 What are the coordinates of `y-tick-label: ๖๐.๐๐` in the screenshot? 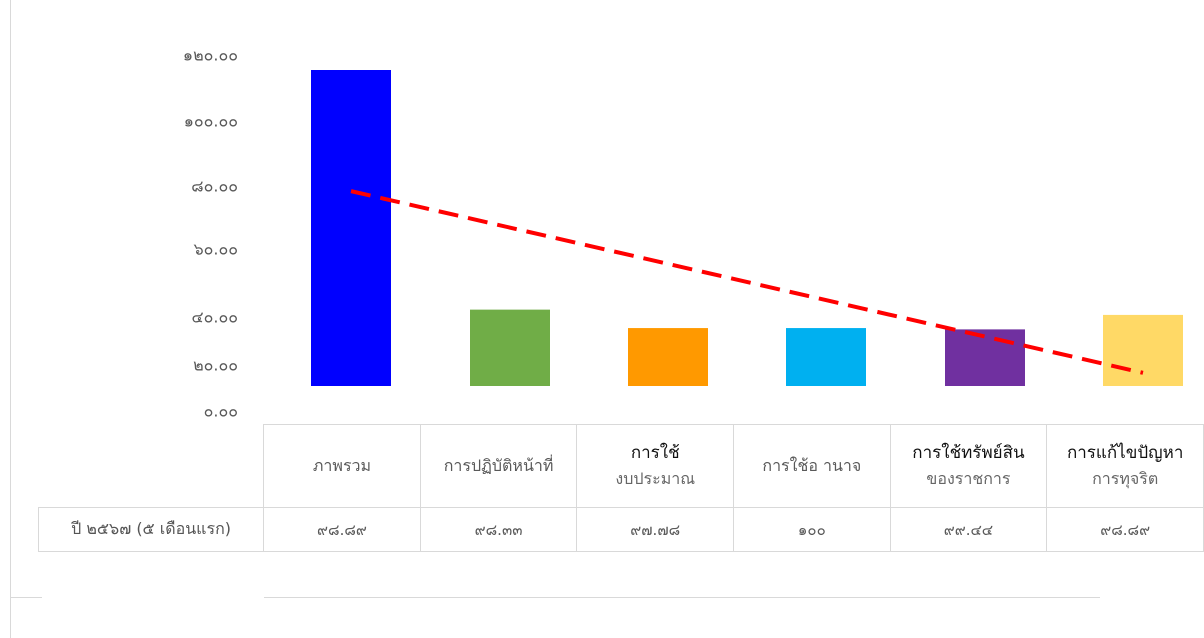 It's located at (215, 249).